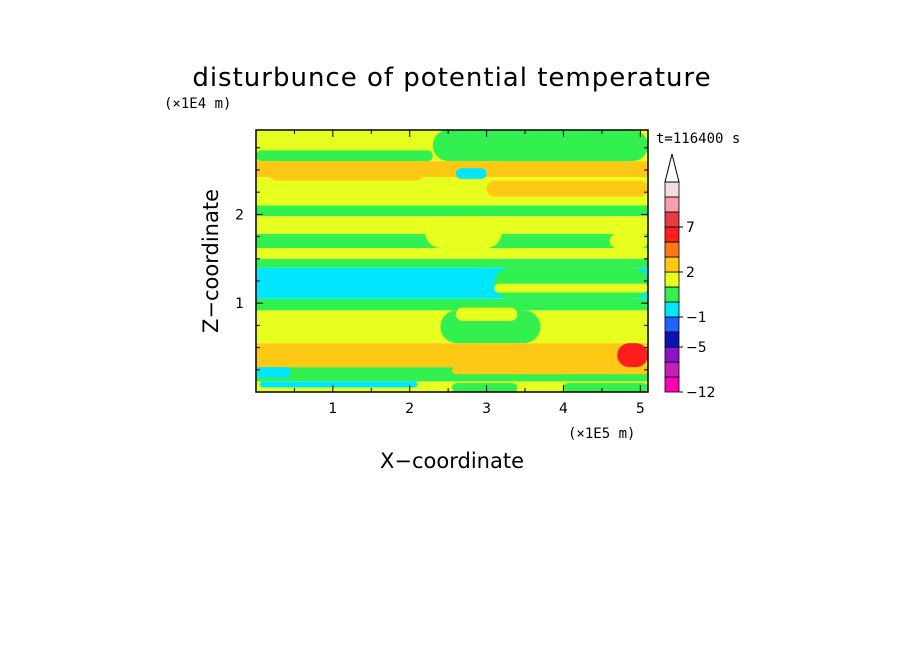  Describe the element at coordinates (239, 304) in the screenshot. I see `y-tick-label: 1` at that location.